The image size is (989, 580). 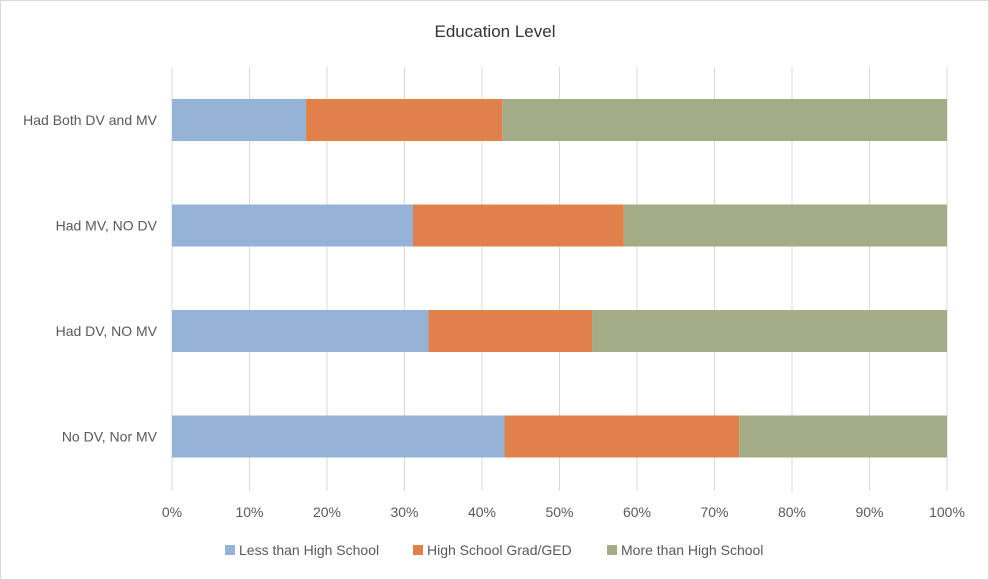 What do you see at coordinates (404, 512) in the screenshot?
I see `x-tick-label: 30%` at bounding box center [404, 512].